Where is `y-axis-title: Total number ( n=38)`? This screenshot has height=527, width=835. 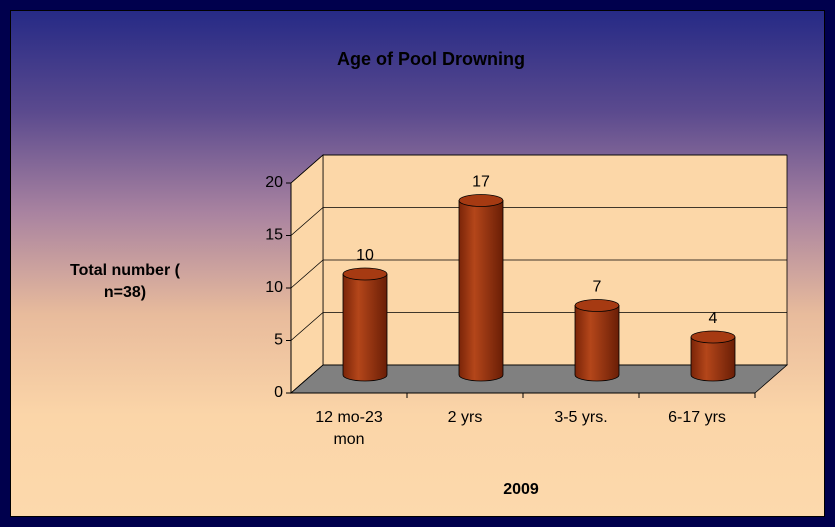
y-axis-title: Total number ( n=38) is located at coordinates (125, 281).